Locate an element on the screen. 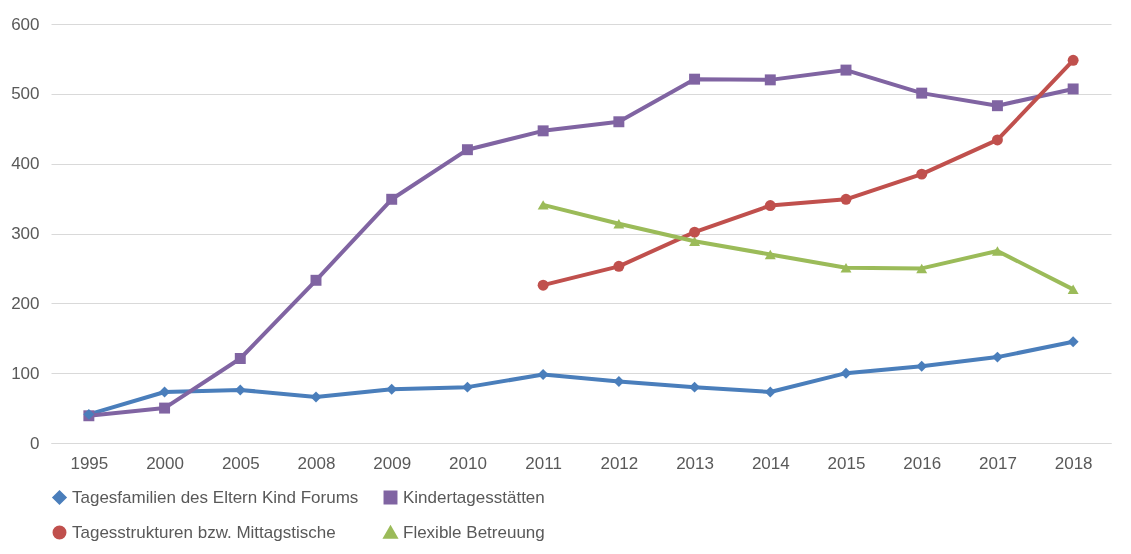 Image resolution: width=1131 pixels, height=554 pixels. y-tick-label: 0 is located at coordinates (35, 443).